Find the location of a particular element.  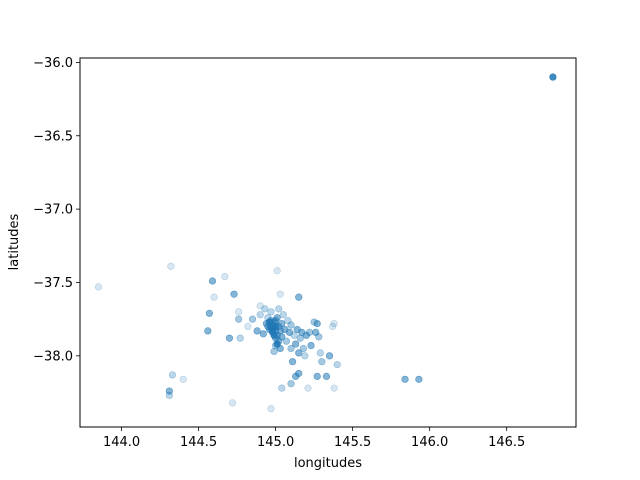

y-axis-label: latitudes is located at coordinates (14, 241).